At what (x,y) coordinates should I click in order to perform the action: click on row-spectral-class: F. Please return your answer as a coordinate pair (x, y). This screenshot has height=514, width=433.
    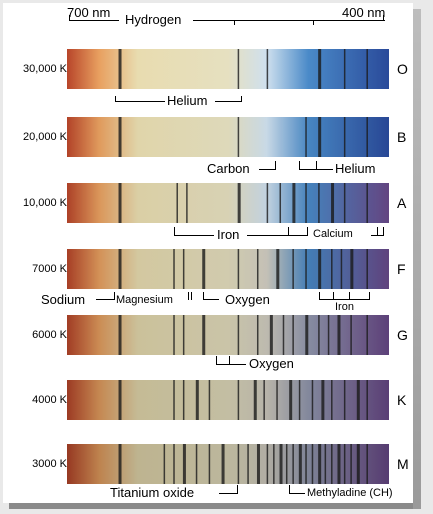
    Looking at the image, I should click on (401, 269).